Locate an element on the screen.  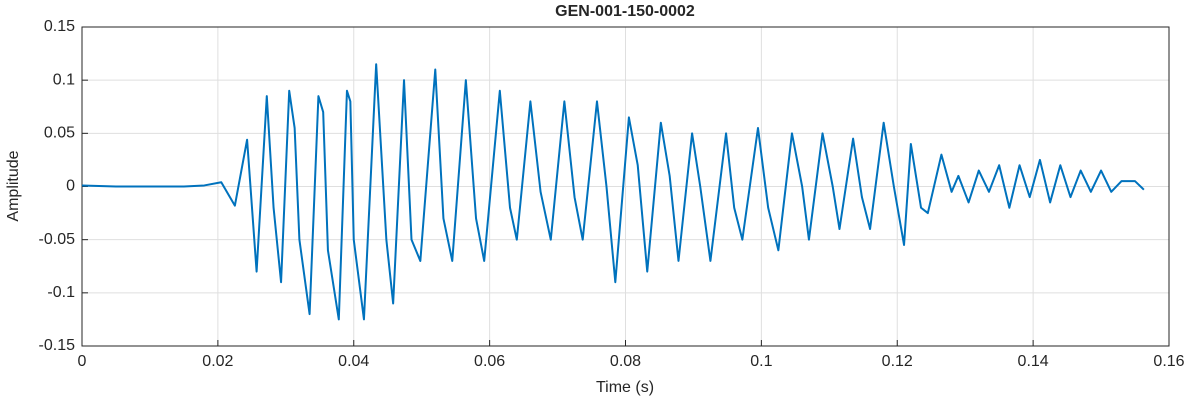
x-tick-label: 0.1 is located at coordinates (761, 361).